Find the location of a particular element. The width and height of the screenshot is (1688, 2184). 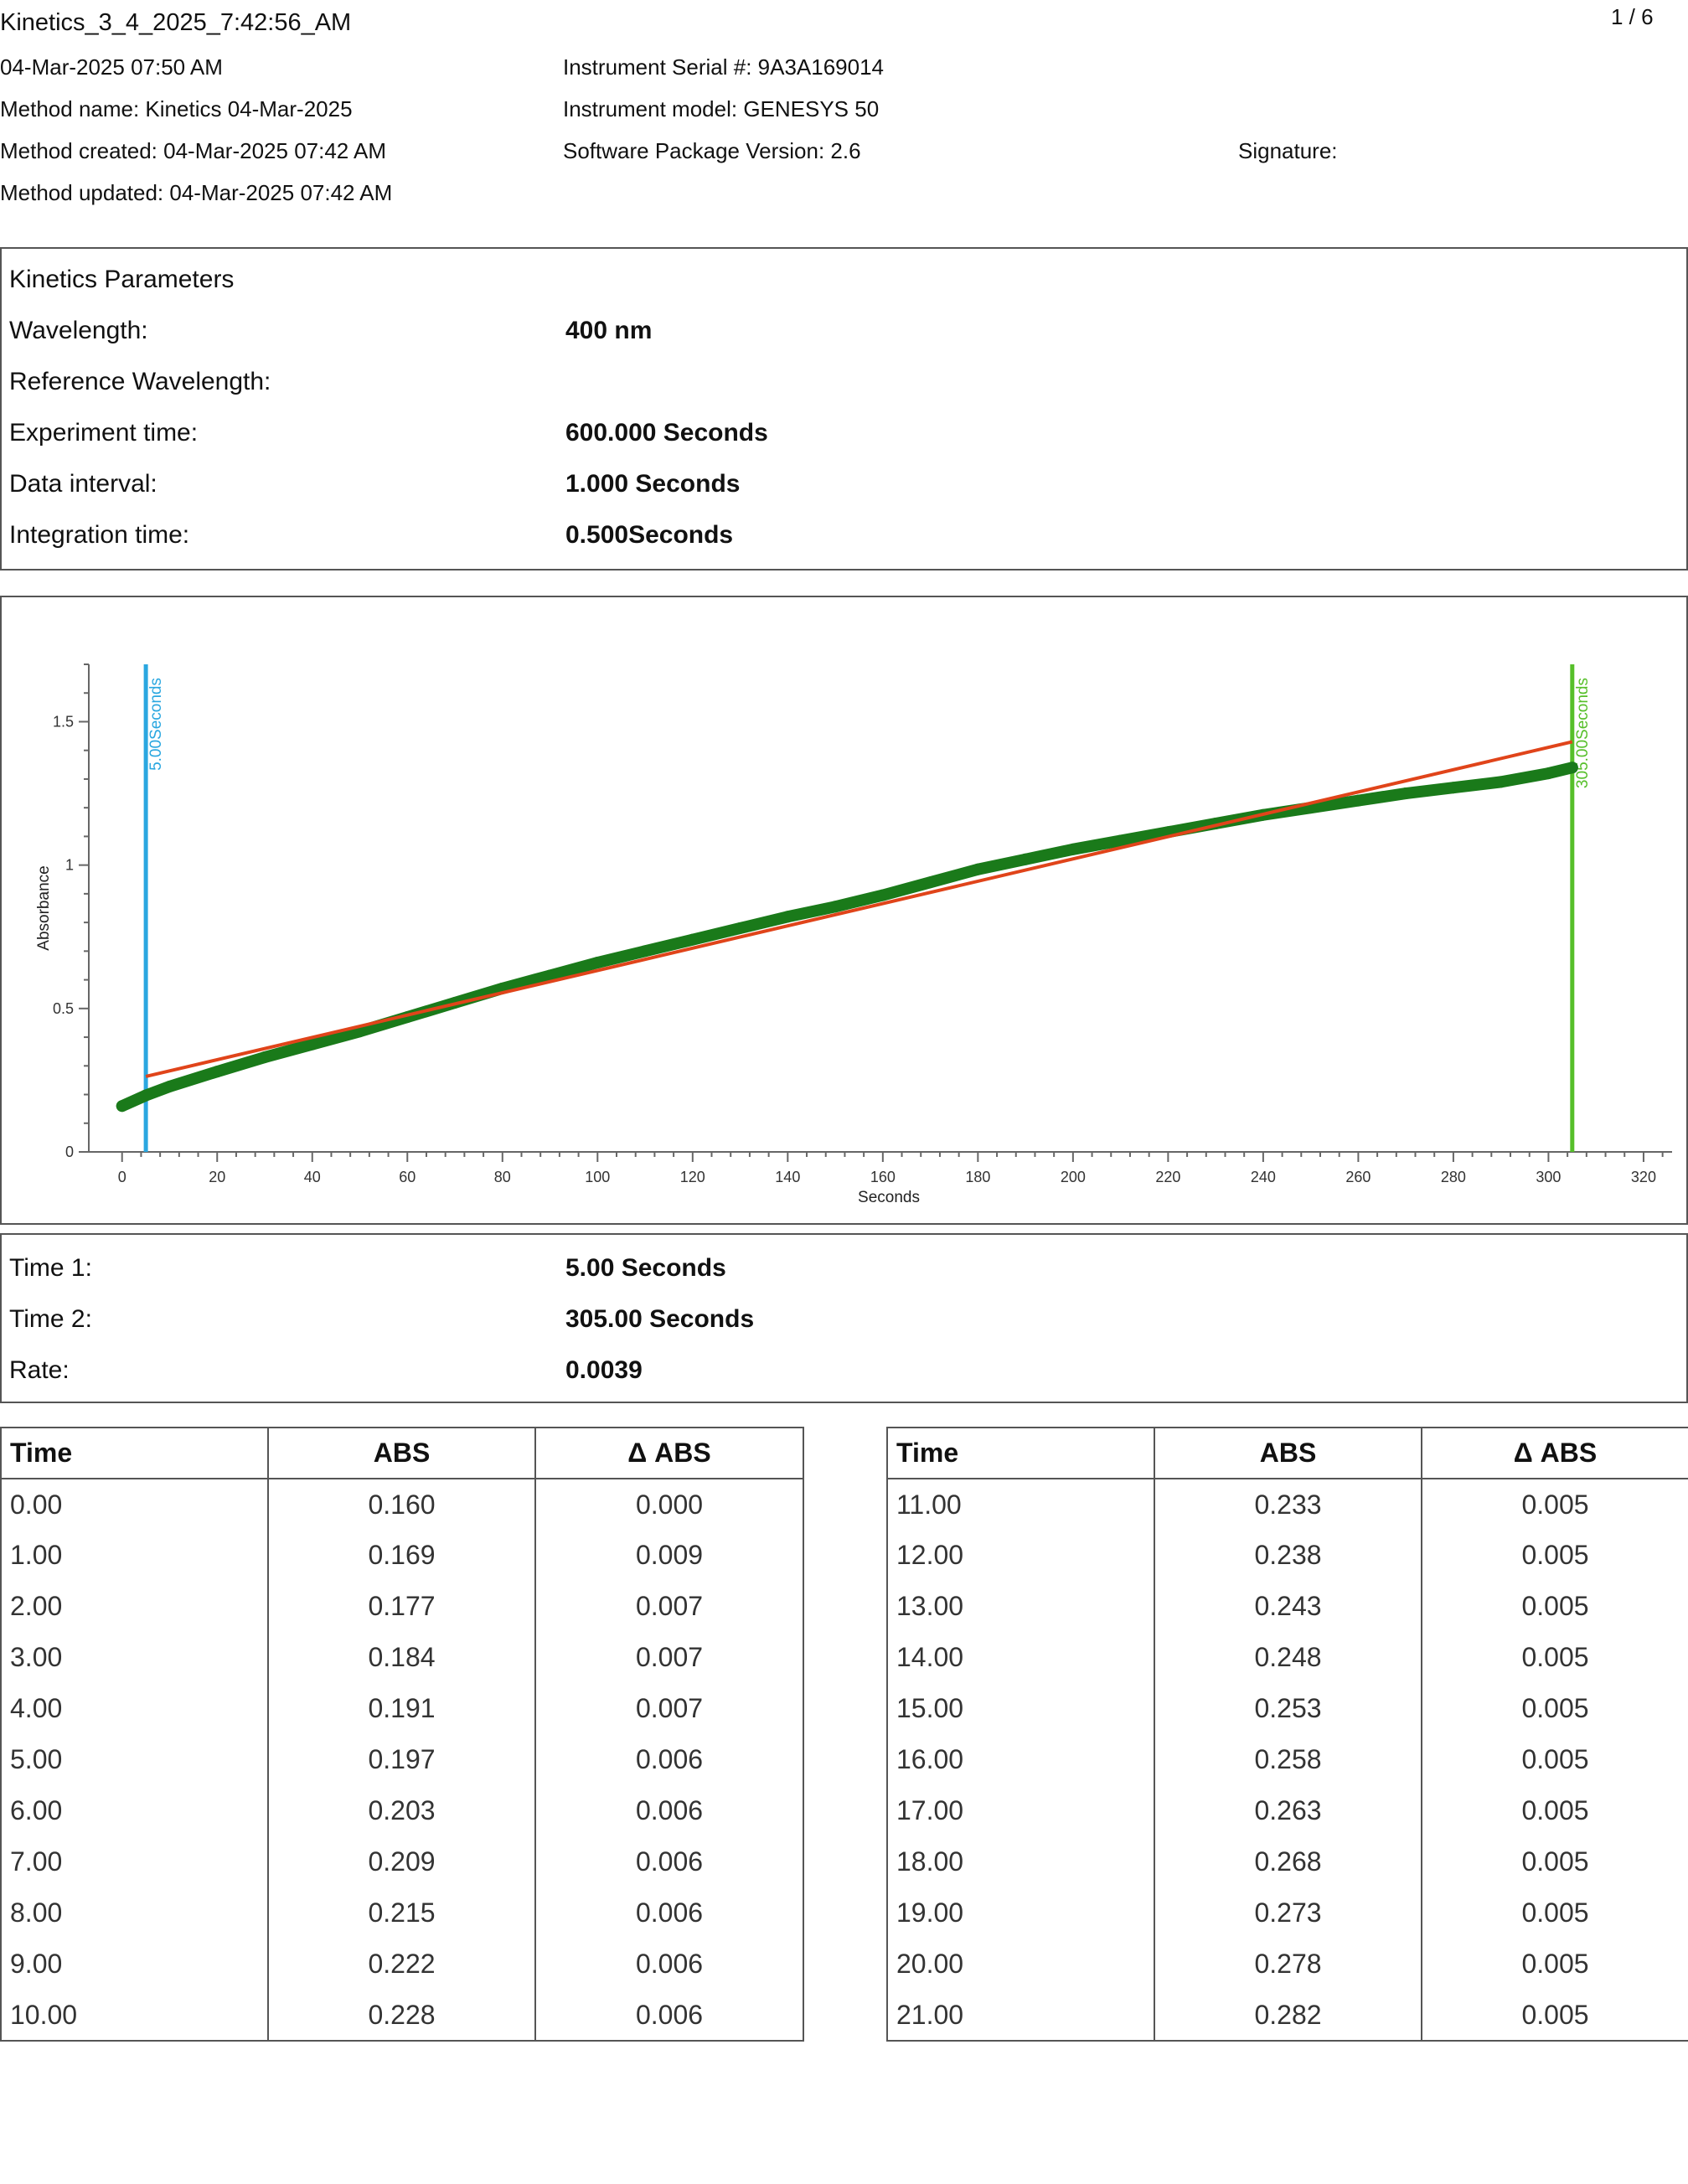

table-row: 21.00 0.282 0.005 is located at coordinates (1287, 2016).